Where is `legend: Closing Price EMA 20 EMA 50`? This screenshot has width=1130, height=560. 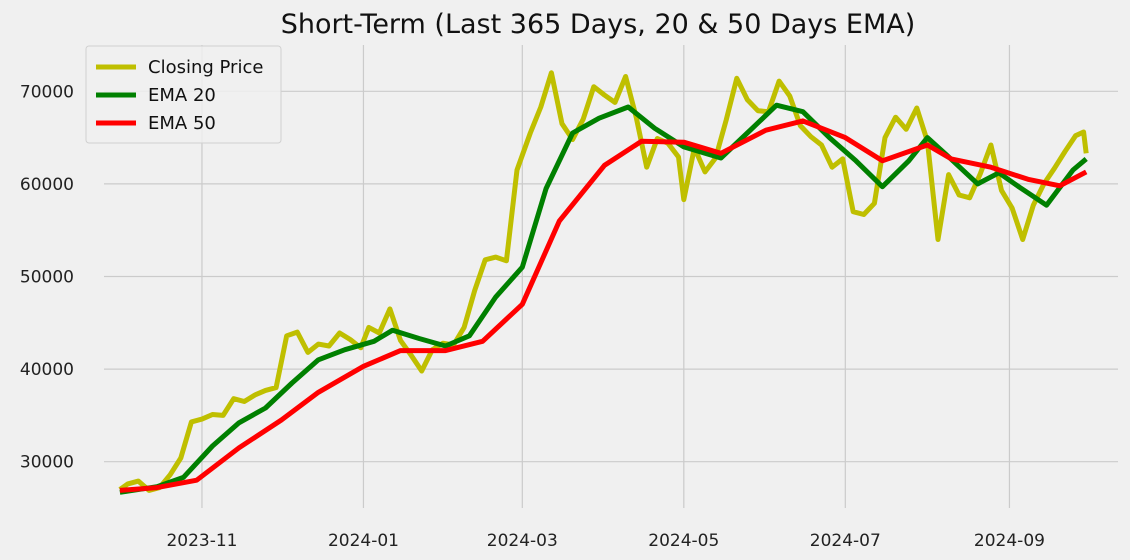 legend: Closing Price EMA 20 EMA 50 is located at coordinates (183, 94).